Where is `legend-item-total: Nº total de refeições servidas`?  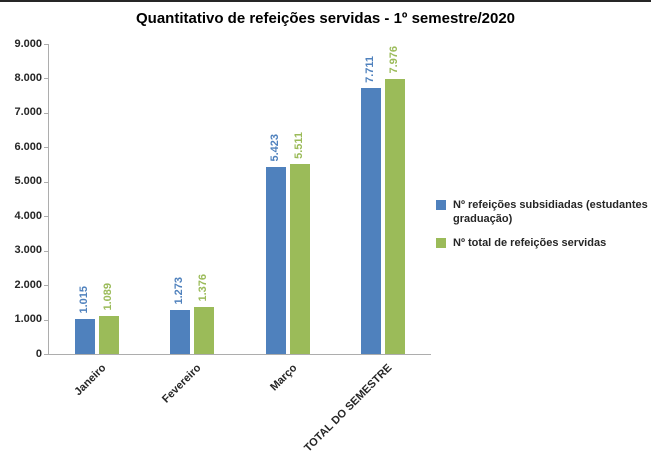
legend-item-total: Nº total de refeições servidas is located at coordinates (542, 243).